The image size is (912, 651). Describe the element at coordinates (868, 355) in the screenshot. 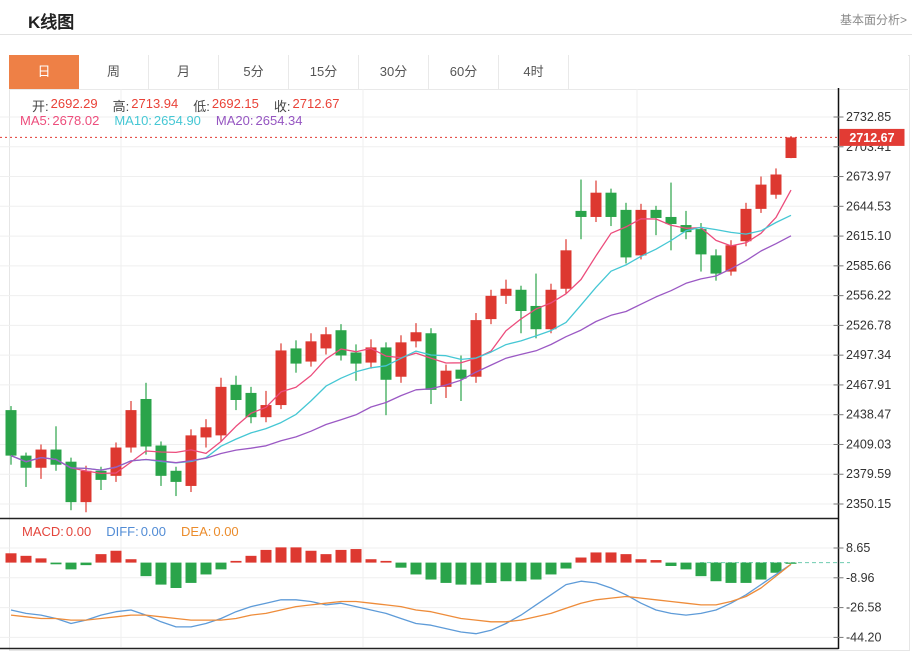

I see `price-axis-label: 2497.34` at that location.